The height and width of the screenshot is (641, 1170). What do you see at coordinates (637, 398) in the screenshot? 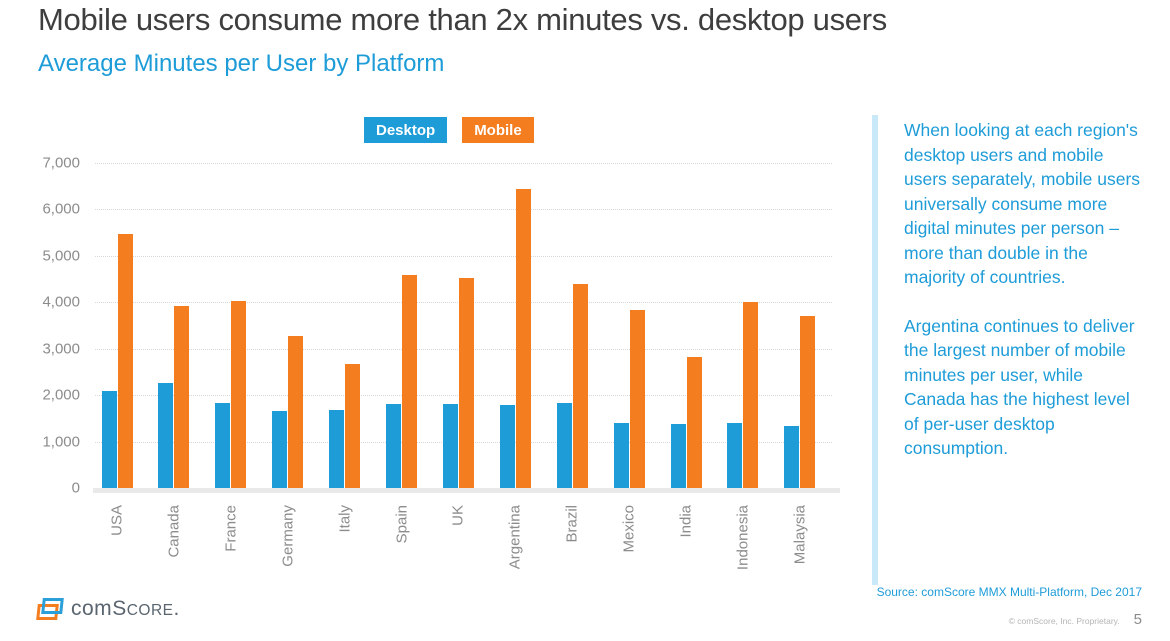
I see `bar-mobile-mexico` at bounding box center [637, 398].